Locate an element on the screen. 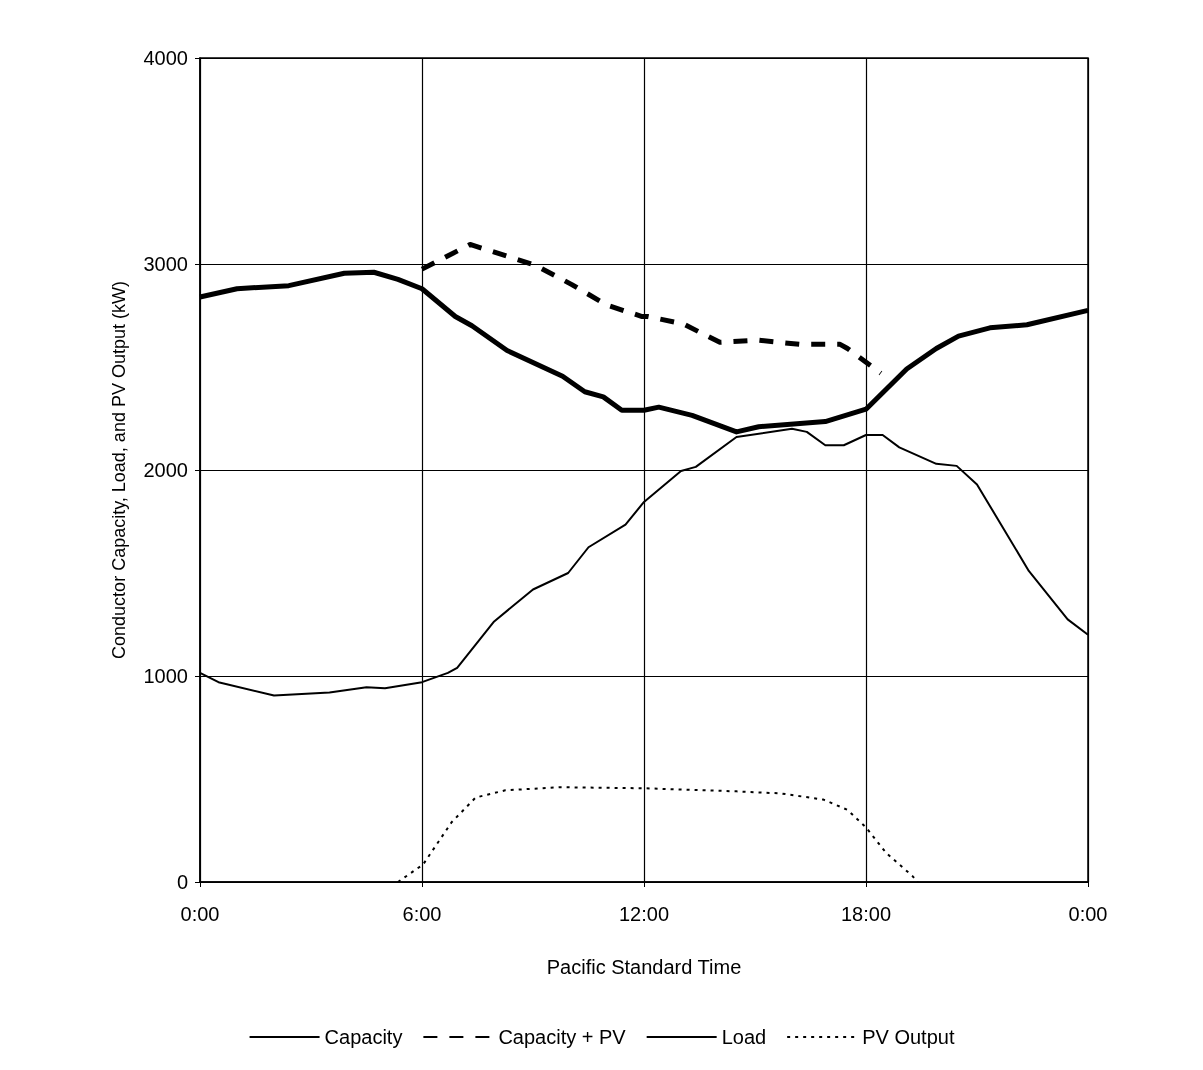 The image size is (1203, 1070). legend-label: Capacity is located at coordinates (363, 1037).